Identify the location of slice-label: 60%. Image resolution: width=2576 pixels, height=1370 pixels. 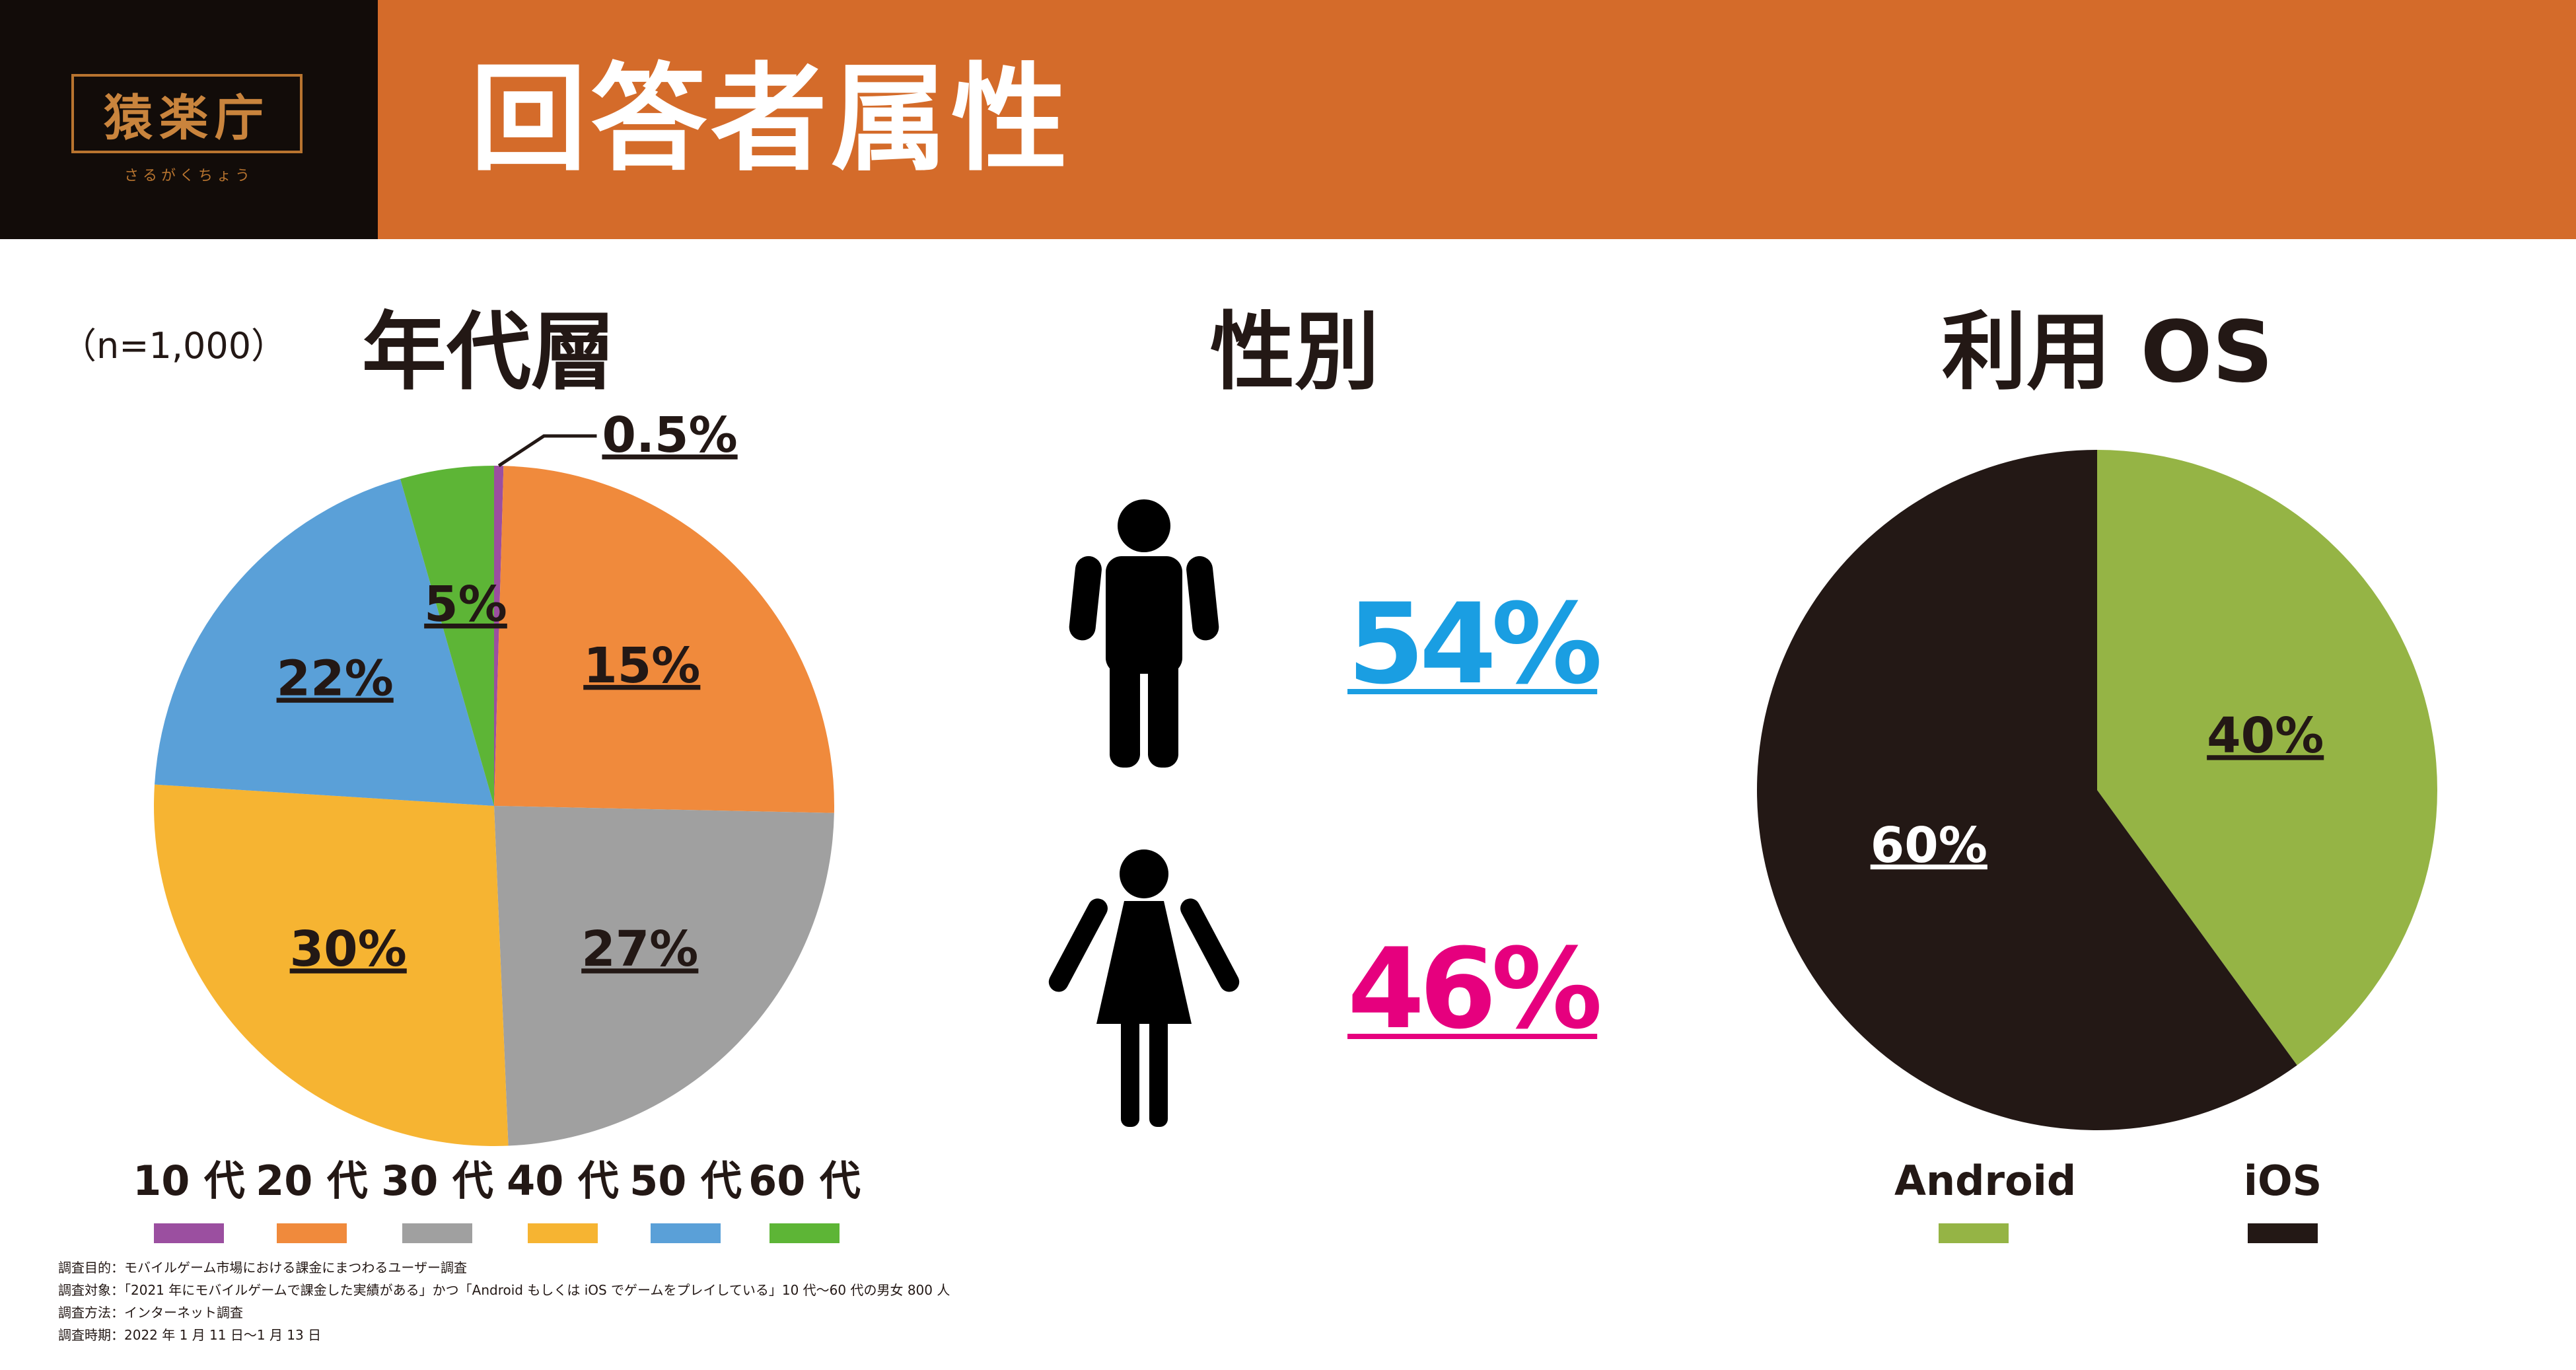
(1929, 845).